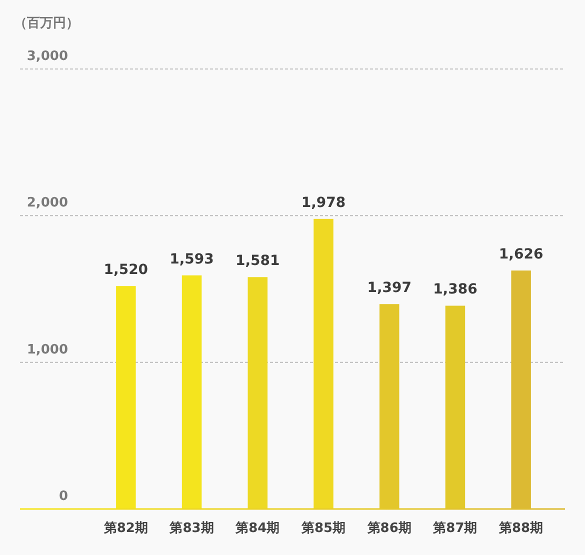 This screenshot has height=555, width=585. Describe the element at coordinates (257, 261) in the screenshot. I see `data-label: 1,581` at that location.